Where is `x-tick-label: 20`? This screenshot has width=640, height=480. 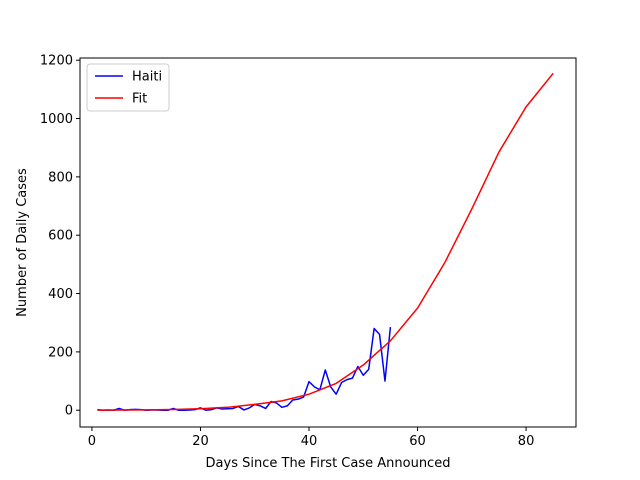 x-tick-label: 20 is located at coordinates (200, 441).